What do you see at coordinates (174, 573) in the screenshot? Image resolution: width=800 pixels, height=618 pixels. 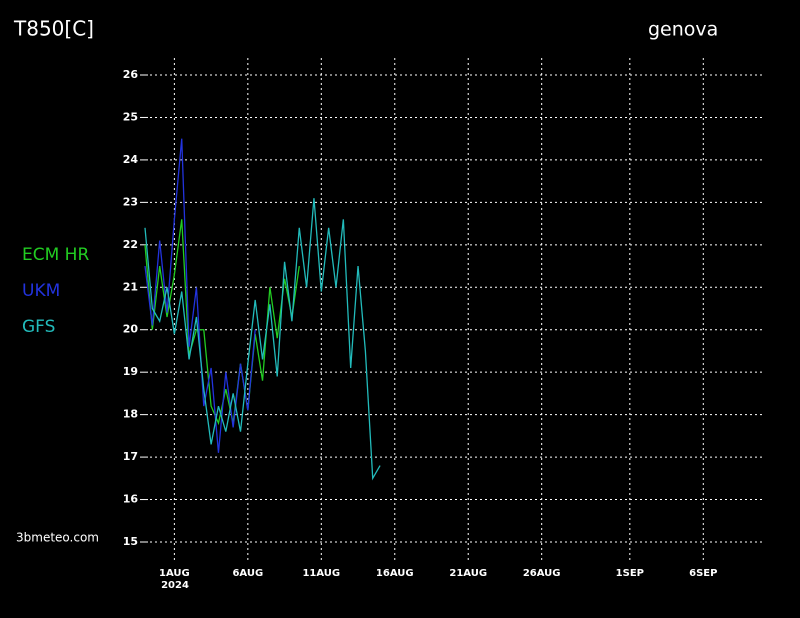 I see `x-tick-label: 1AUG` at bounding box center [174, 573].